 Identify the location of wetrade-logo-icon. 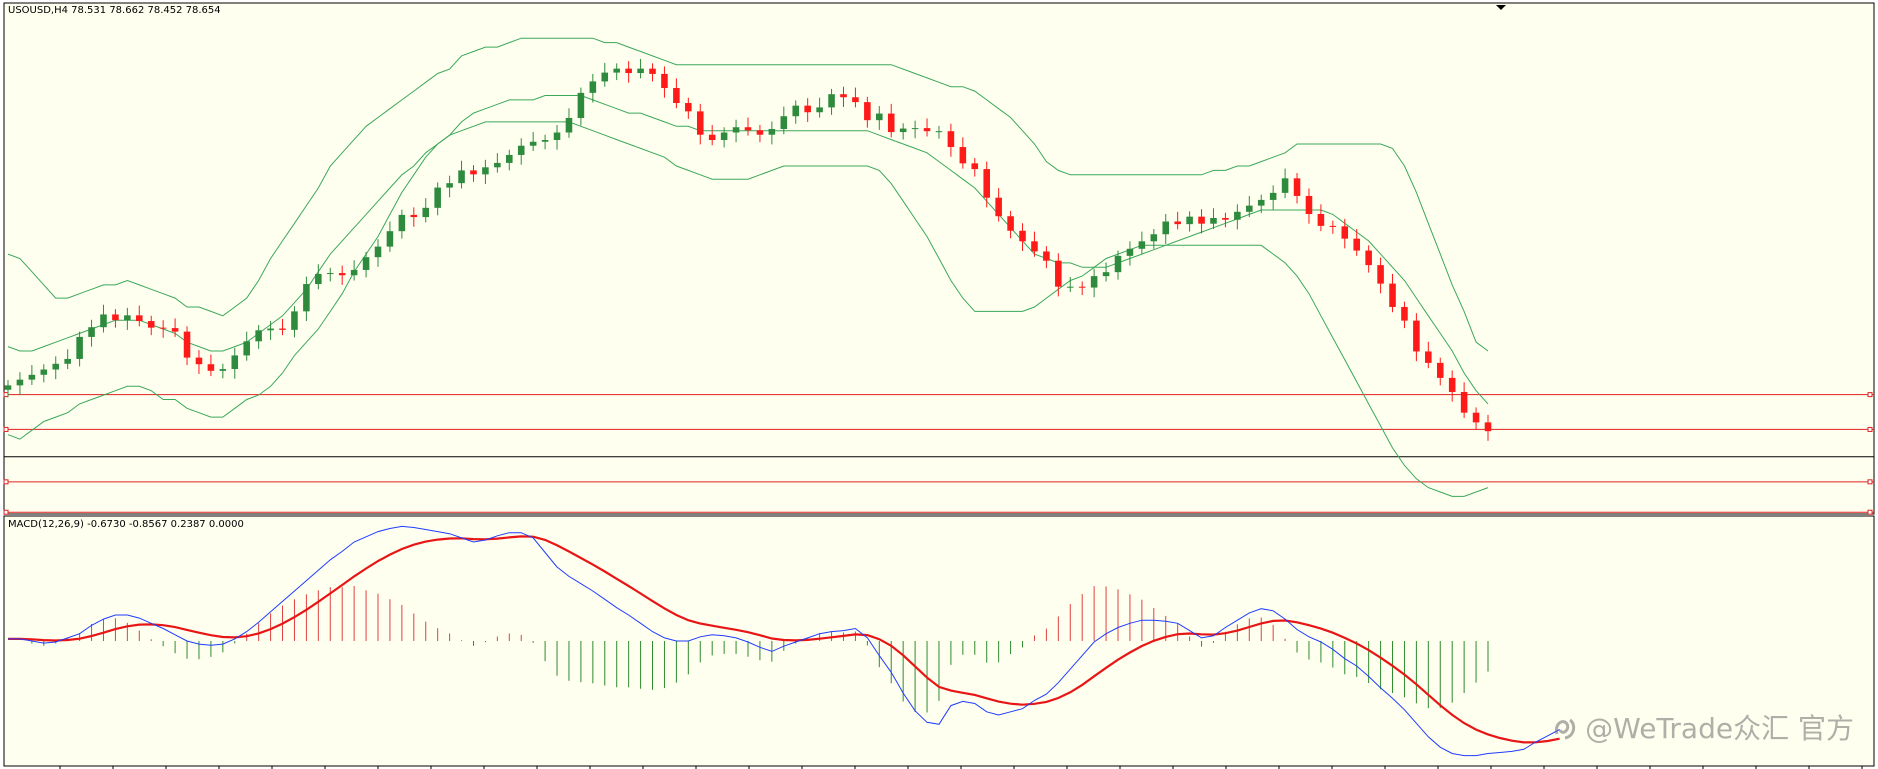
(1565, 729).